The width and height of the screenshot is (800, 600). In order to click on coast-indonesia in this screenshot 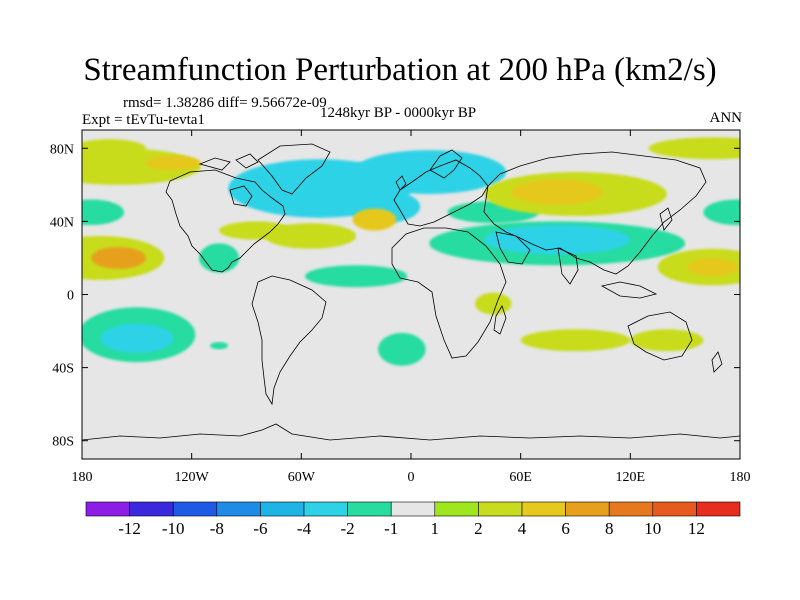, I will do `click(629, 290)`.